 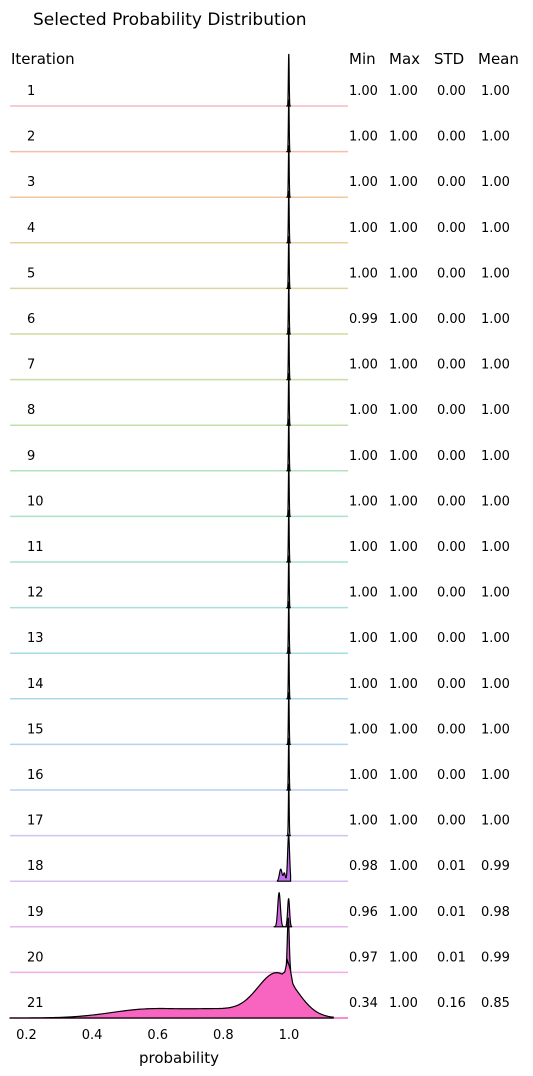 I want to click on ridge-row-8: 8 1.00 1.00 0.00 1.00, so click(x=260, y=399).